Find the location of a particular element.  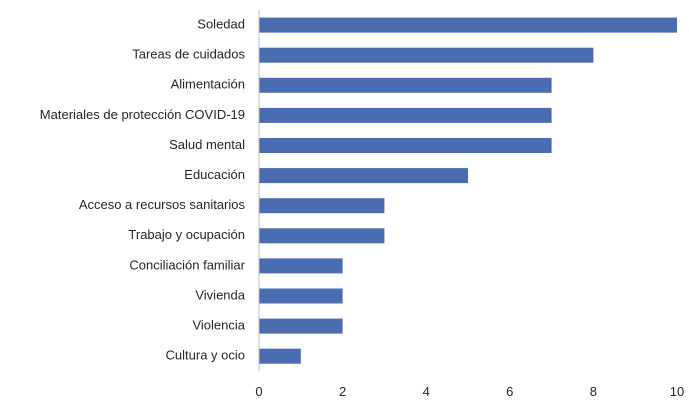

category-label: Tareas de cuidados is located at coordinates (188, 54).